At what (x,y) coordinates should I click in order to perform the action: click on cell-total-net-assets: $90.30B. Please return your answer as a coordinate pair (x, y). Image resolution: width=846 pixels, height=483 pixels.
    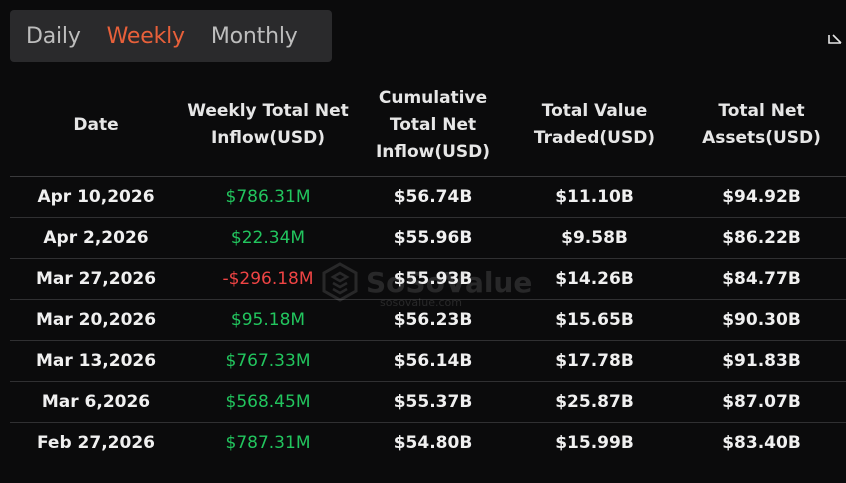
    Looking at the image, I should click on (761, 320).